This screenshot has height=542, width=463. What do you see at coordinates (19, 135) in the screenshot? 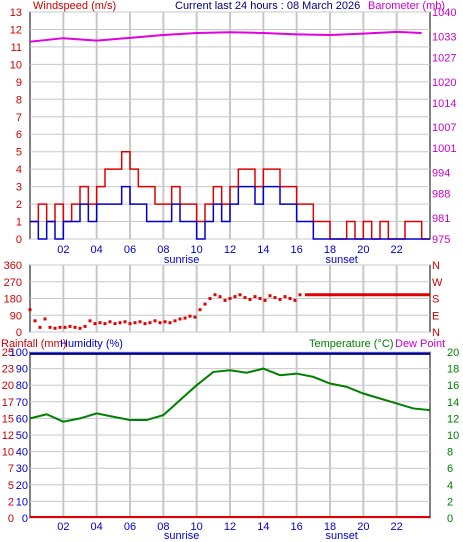
I see `wind-tick-label: 6` at bounding box center [19, 135].